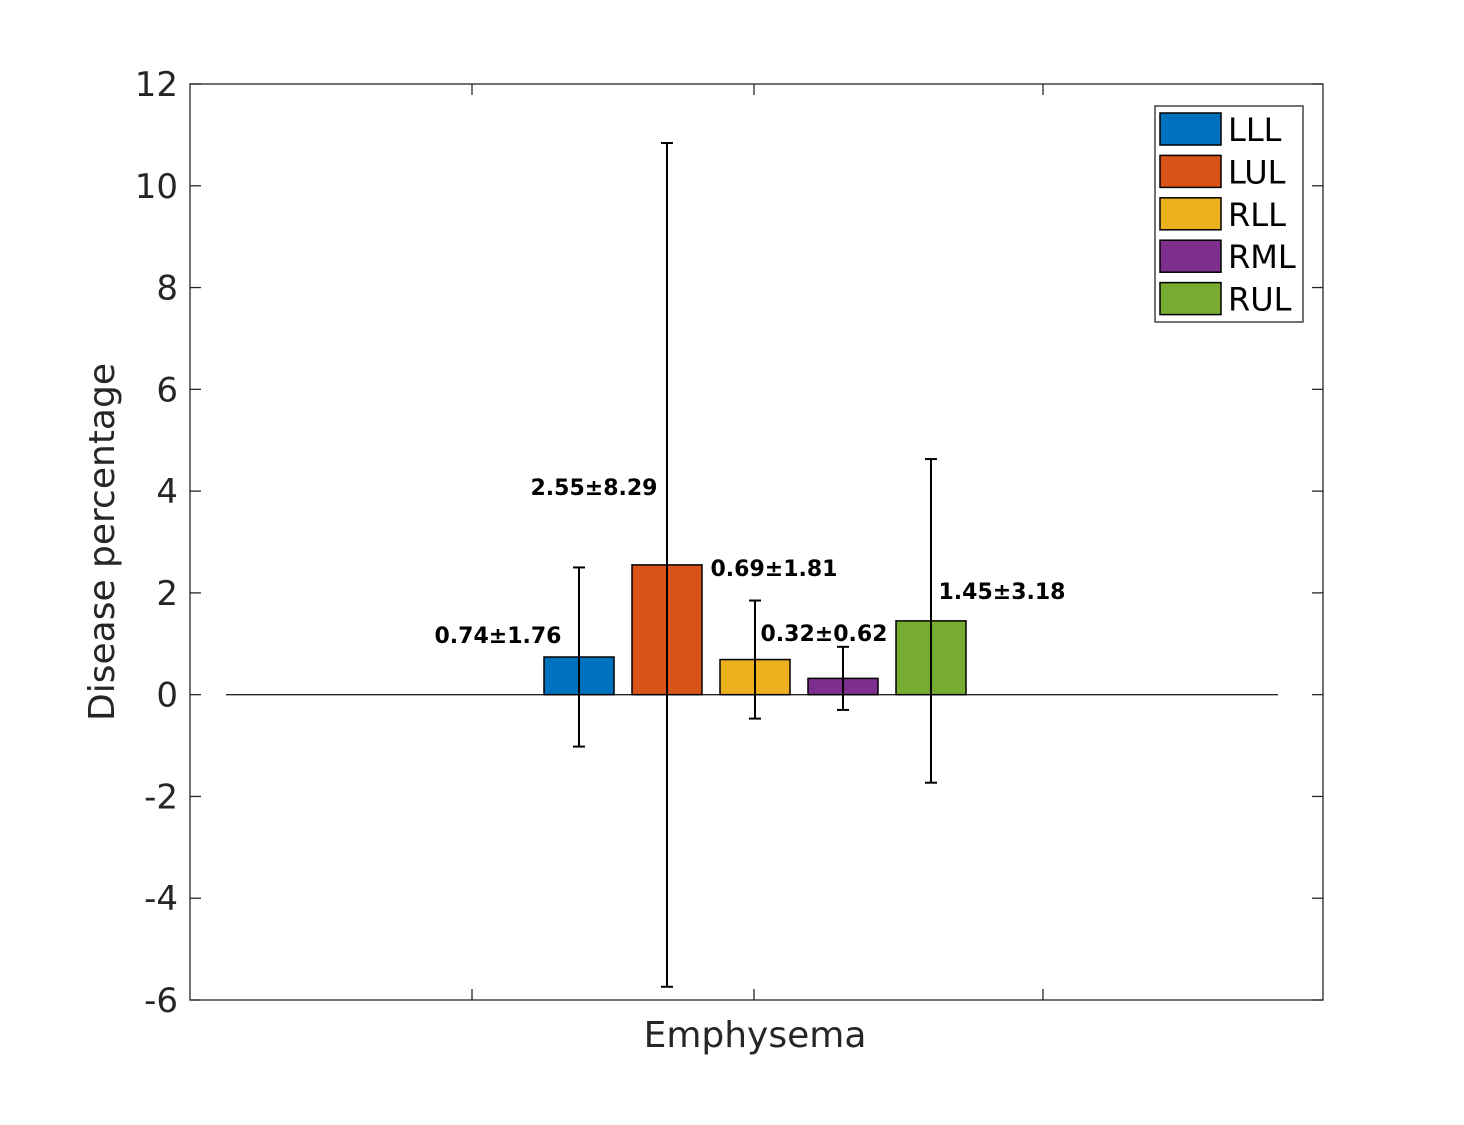 The width and height of the screenshot is (1464, 1125). What do you see at coordinates (755, 1035) in the screenshot?
I see `x-axis-title: Emphysema` at bounding box center [755, 1035].